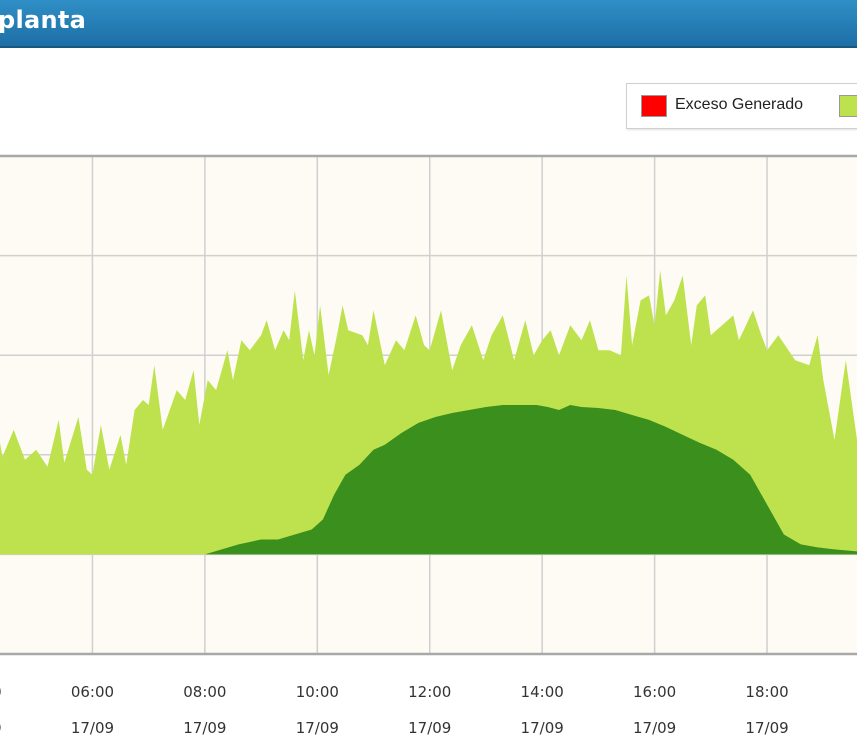  What do you see at coordinates (429, 692) in the screenshot?
I see `x-tick-label-time: 12:00` at bounding box center [429, 692].